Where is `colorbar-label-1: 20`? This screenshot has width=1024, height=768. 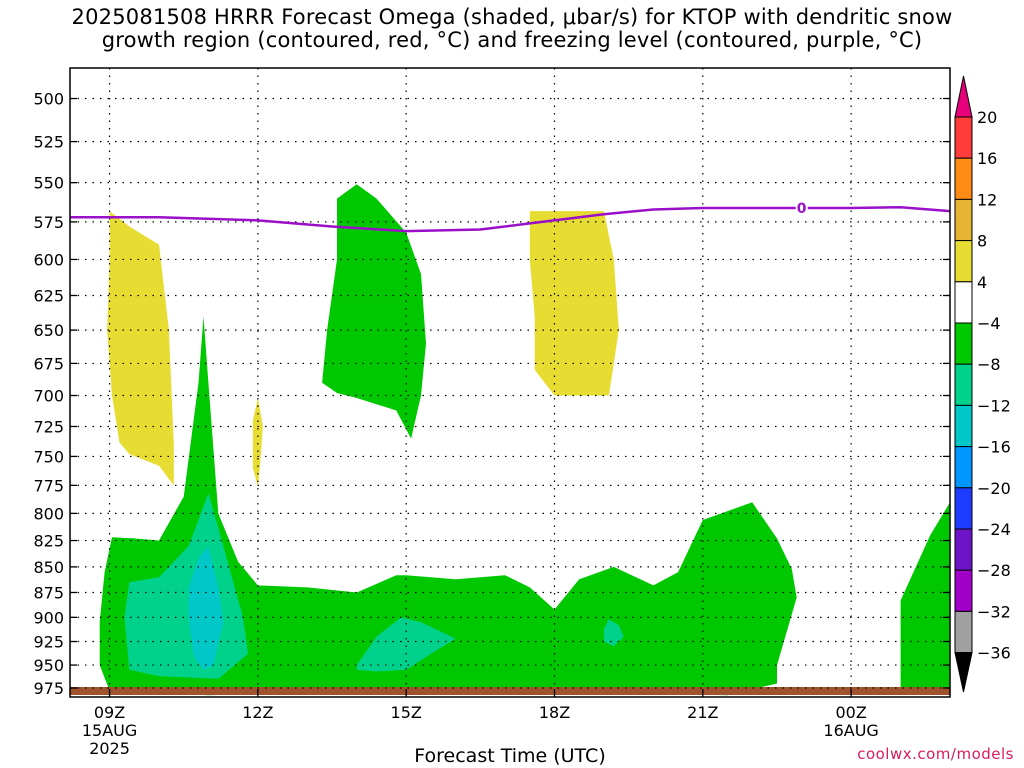 colorbar-label-1: 20 is located at coordinates (987, 117).